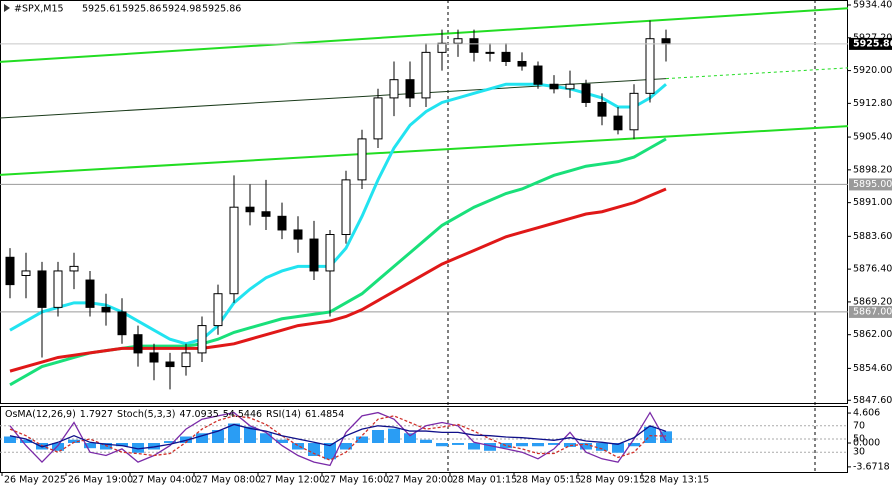 Image resolution: width=892 pixels, height=490 pixels. Describe the element at coordinates (859, 439) in the screenshot. I see `osc-tick-label: 50` at that location.